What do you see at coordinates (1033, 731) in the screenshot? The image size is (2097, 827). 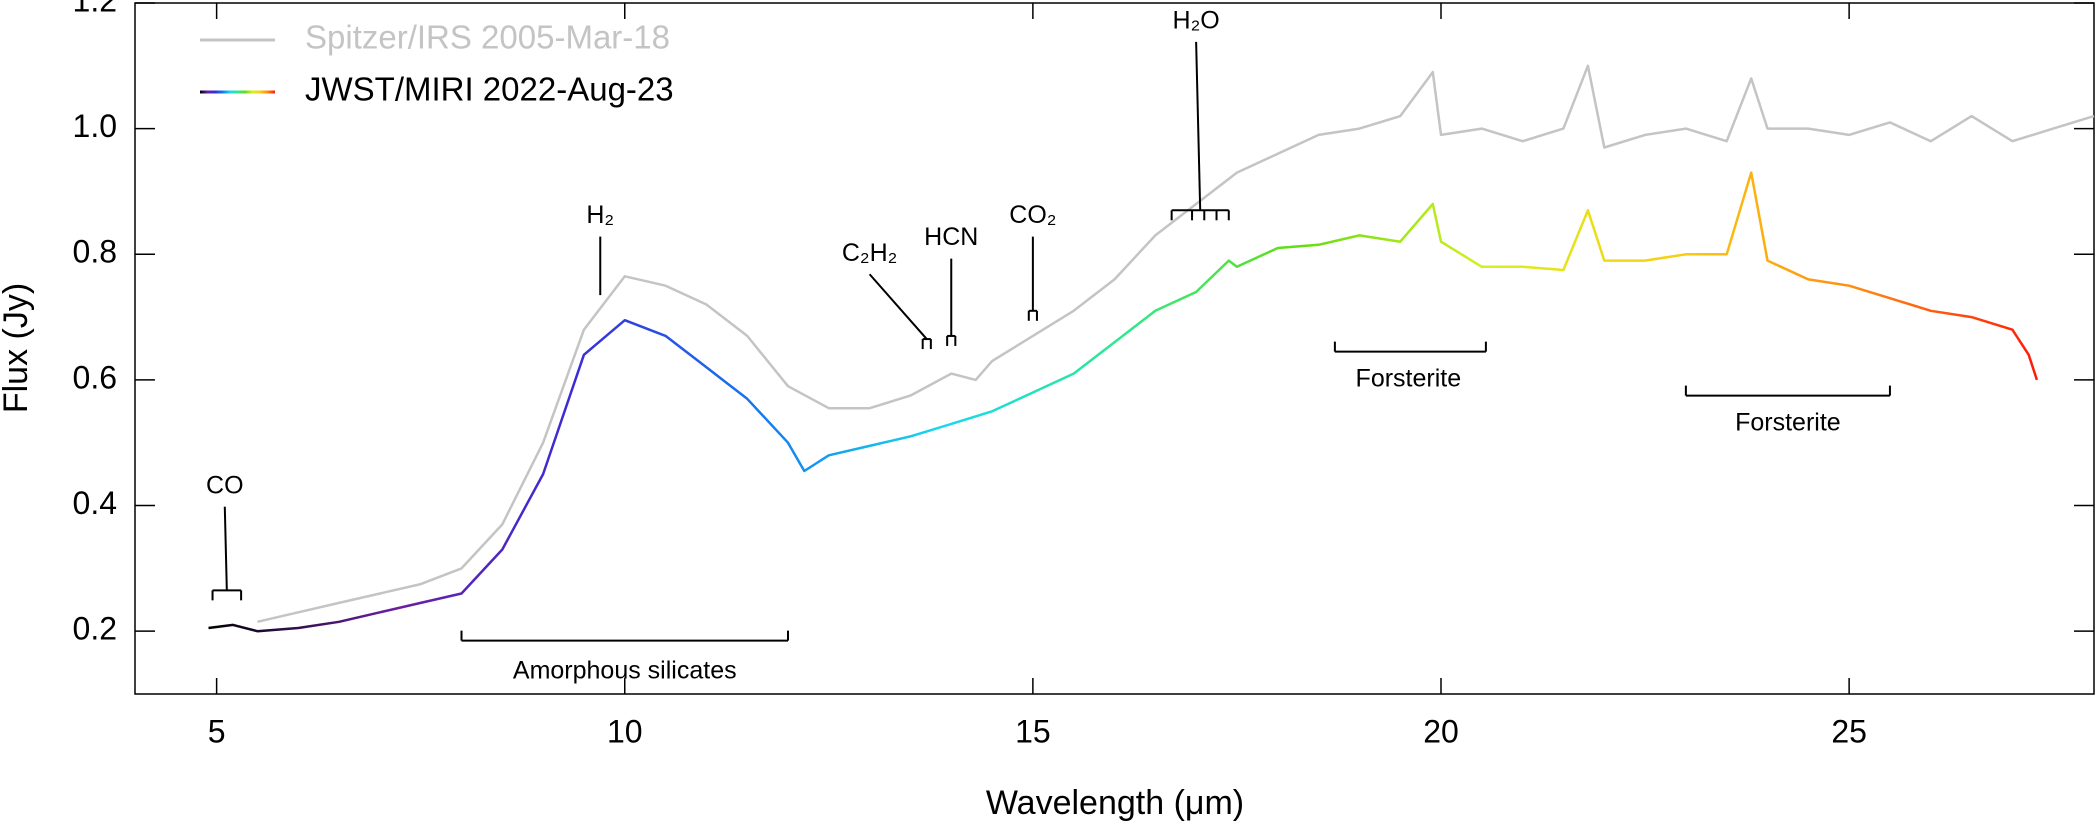 I see `x-tick-label: 15` at bounding box center [1033, 731].